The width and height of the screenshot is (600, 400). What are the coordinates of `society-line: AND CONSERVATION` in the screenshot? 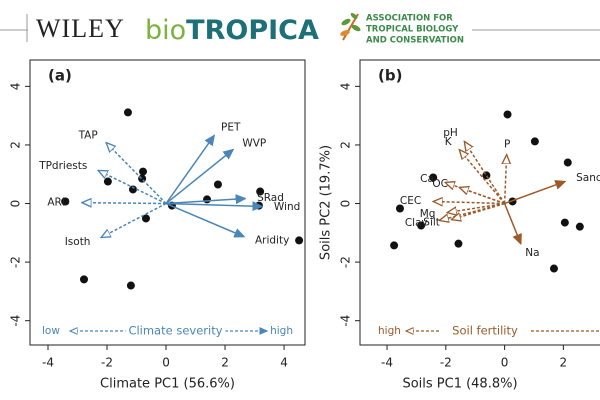 It's located at (415, 41).